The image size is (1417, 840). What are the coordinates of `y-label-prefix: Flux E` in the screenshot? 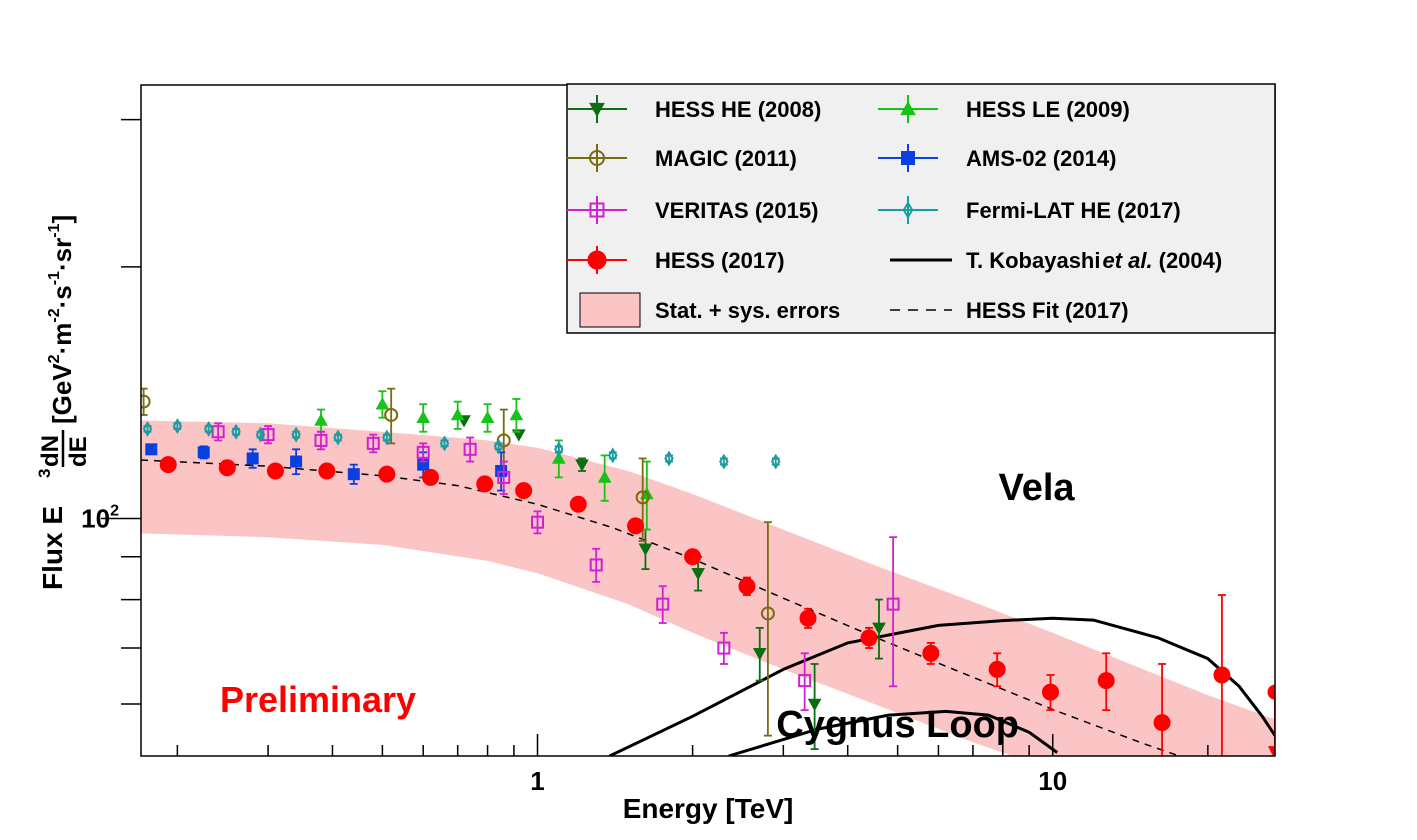 It's located at (52, 548).